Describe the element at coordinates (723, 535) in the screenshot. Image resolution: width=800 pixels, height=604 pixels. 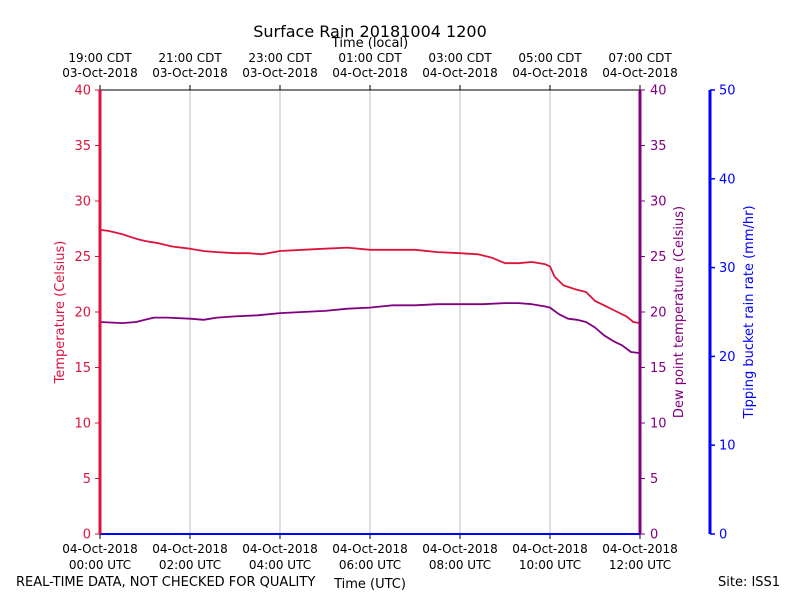
I see `rain-tick-label: 0` at that location.